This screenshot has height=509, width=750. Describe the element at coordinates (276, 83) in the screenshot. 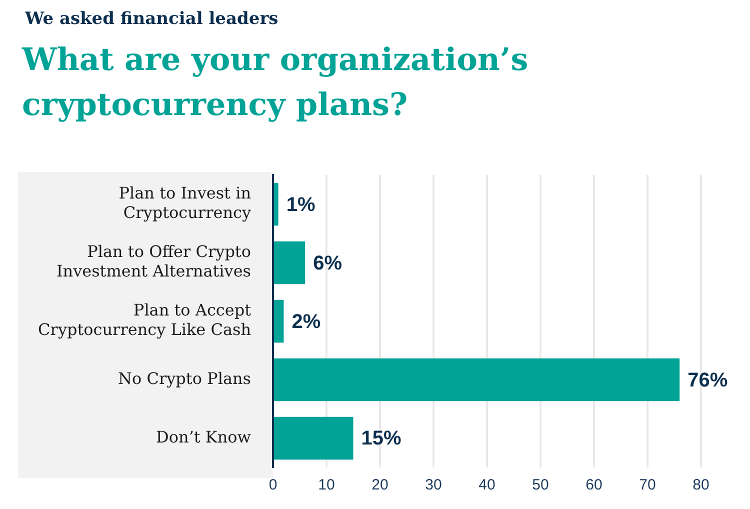

I see `chart-title: What are your organization’s cryptocurrency plans?` at that location.